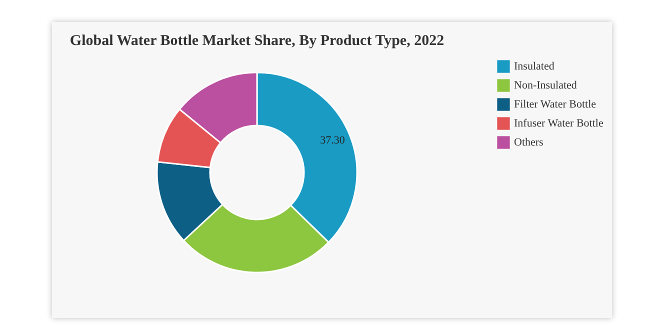 Image resolution: width=670 pixels, height=330 pixels. Describe the element at coordinates (257, 41) in the screenshot. I see `chart-title: Global Water Bottle Market Share, By Product Type, 2022` at that location.